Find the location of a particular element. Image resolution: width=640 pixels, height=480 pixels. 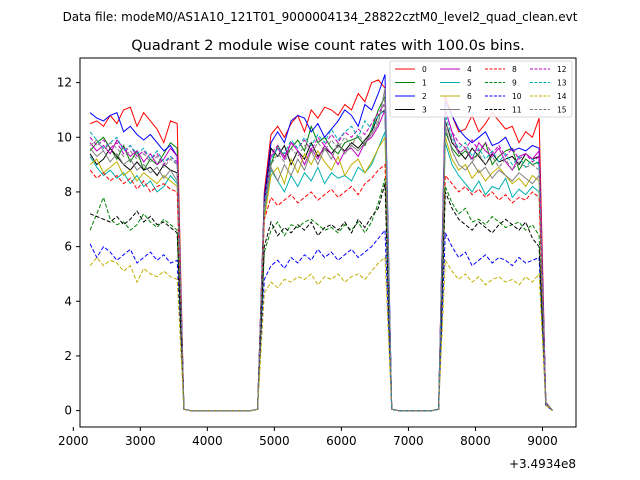

y-tick-label-6: 6 is located at coordinates (68, 247).